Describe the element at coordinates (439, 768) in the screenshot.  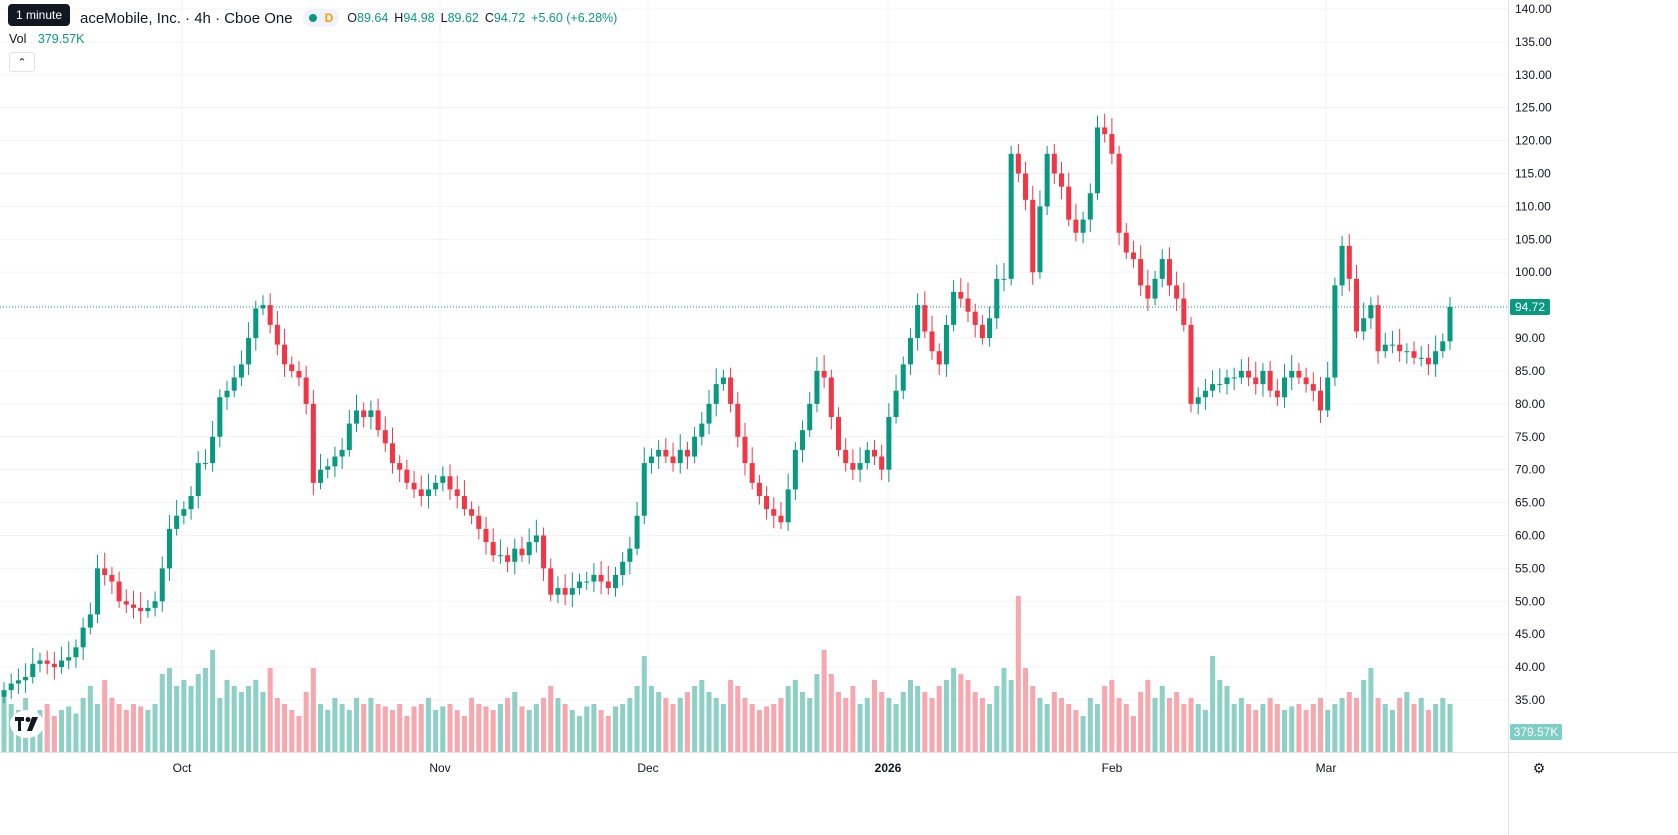
I see `x-tick-label: Nov` at that location.